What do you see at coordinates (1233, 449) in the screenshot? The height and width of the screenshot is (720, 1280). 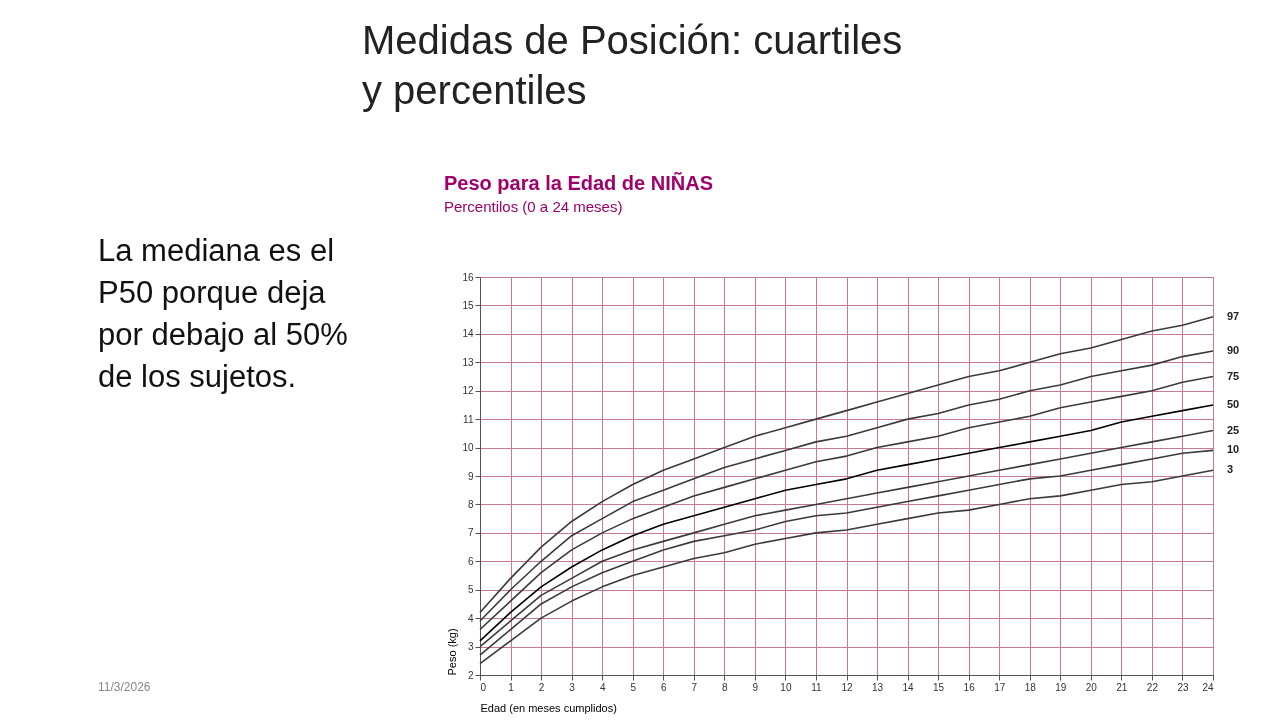 I see `series-label: 10` at bounding box center [1233, 449].